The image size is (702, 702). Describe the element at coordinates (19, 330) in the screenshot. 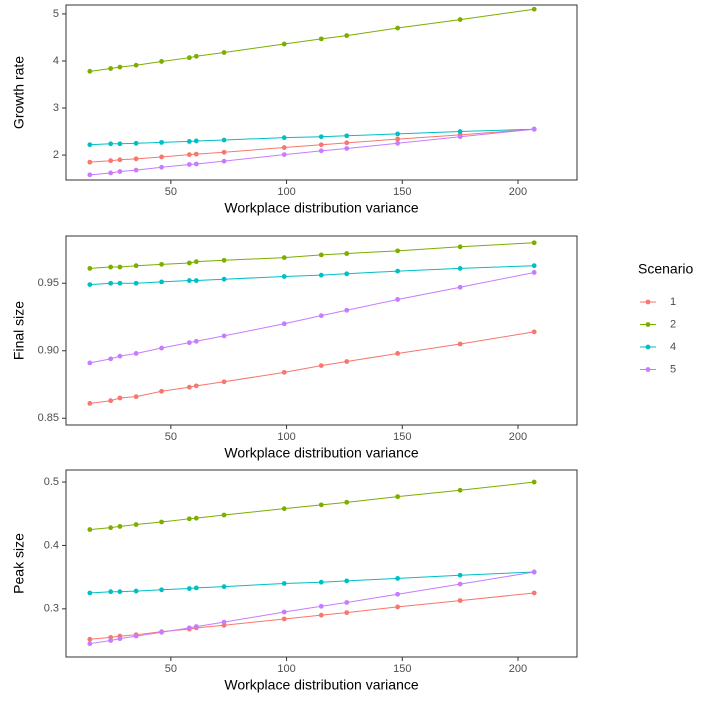

I see `y-axis-title: Final size` at that location.